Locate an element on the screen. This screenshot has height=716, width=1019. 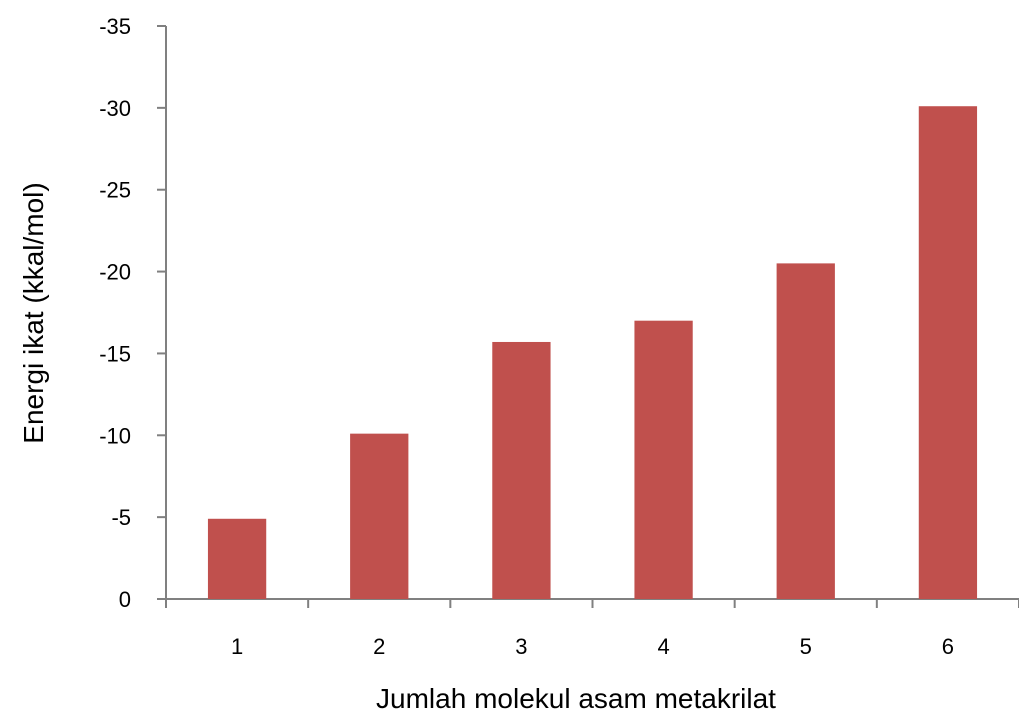
y-tick-label: -35 is located at coordinates (115, 26).